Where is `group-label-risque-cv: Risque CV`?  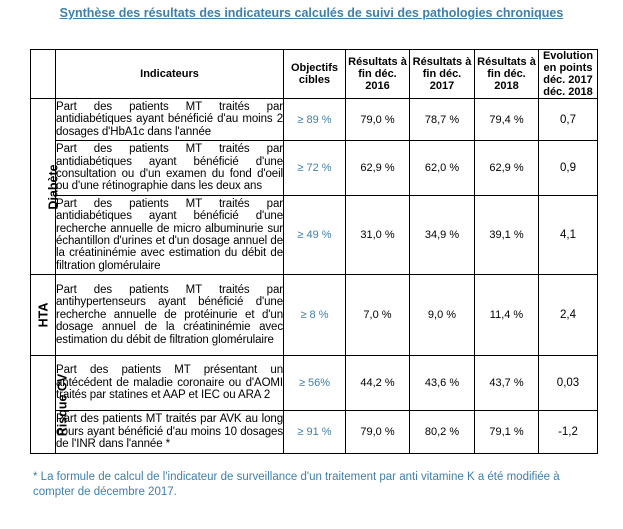
group-label-risque-cv: Risque CV is located at coordinates (62, 404).